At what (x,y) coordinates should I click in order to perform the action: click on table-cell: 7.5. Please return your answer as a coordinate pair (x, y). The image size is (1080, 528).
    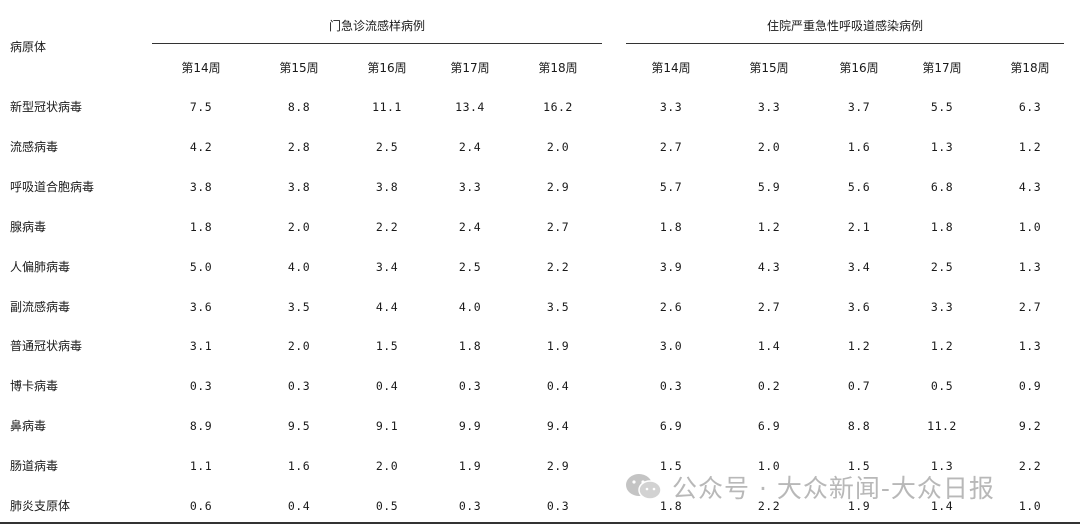
    Looking at the image, I should click on (201, 107).